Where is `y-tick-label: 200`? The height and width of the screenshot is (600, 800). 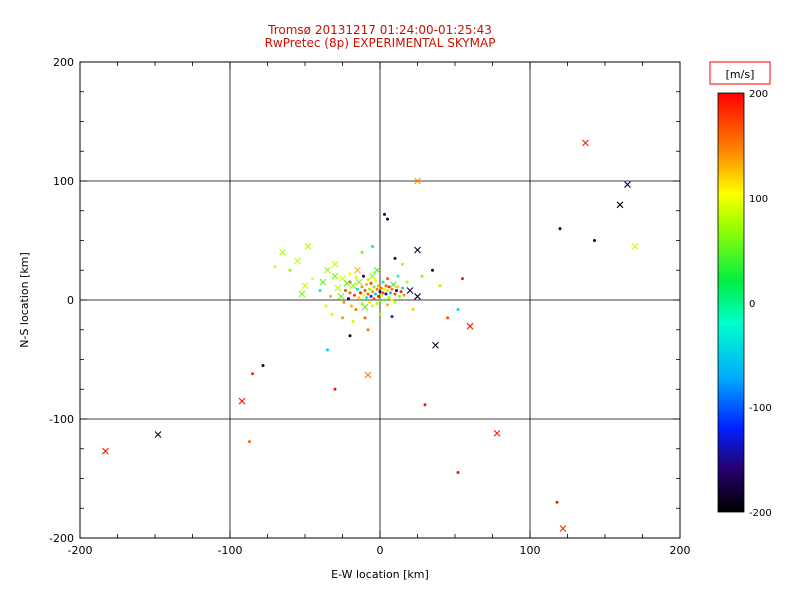 y-tick-label: 200 is located at coordinates (63, 62).